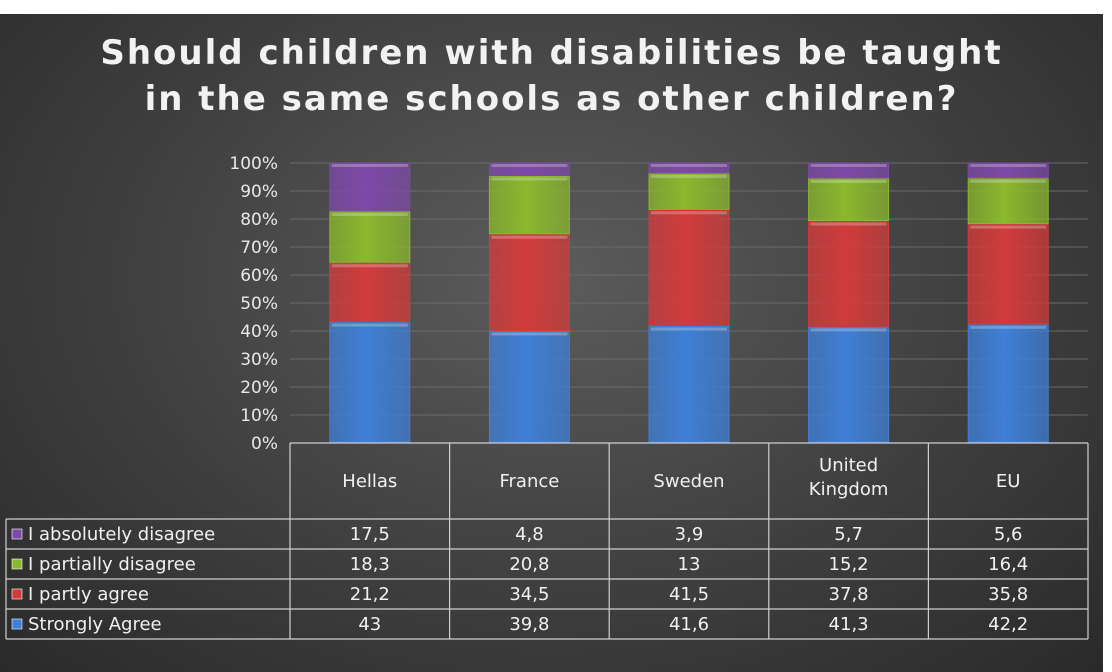 This screenshot has height=672, width=1112. What do you see at coordinates (370, 594) in the screenshot?
I see `data-value: 21,2` at bounding box center [370, 594].